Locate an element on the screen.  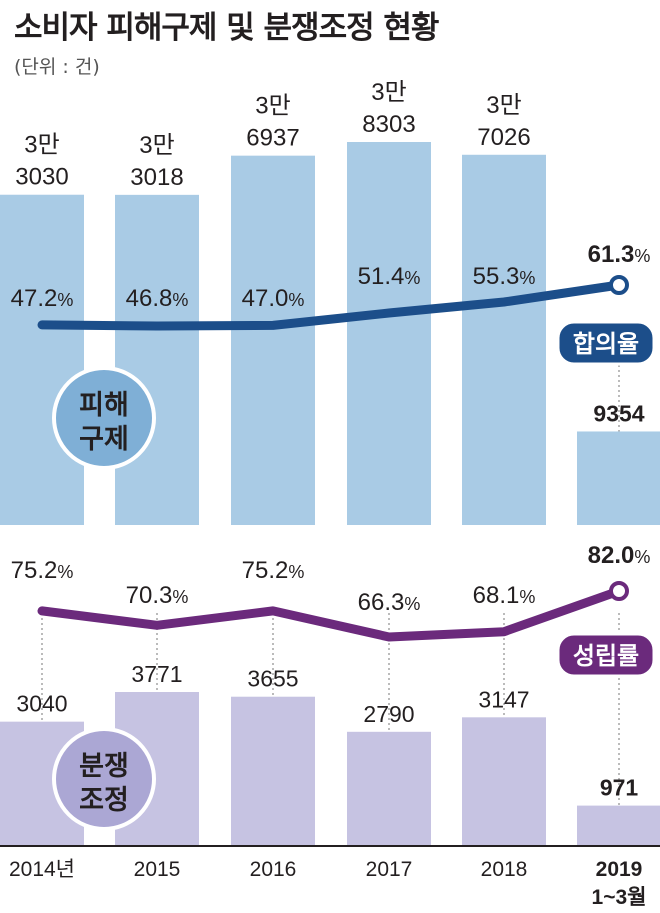
relief-category-circle is located at coordinates (104, 418).